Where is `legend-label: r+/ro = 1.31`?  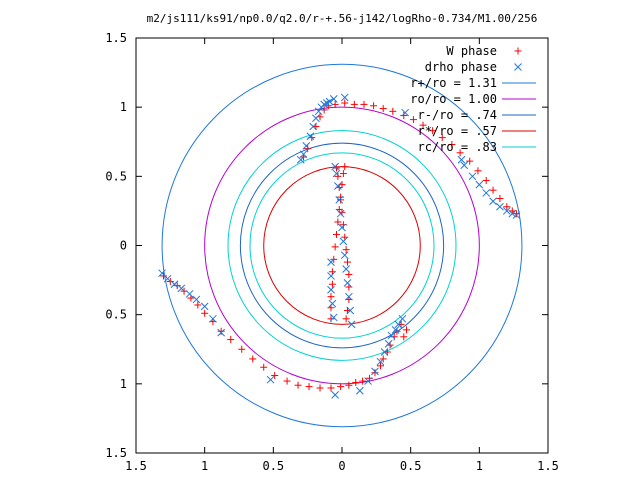
legend-label: r+/ro = 1.31 is located at coordinates (453, 83).